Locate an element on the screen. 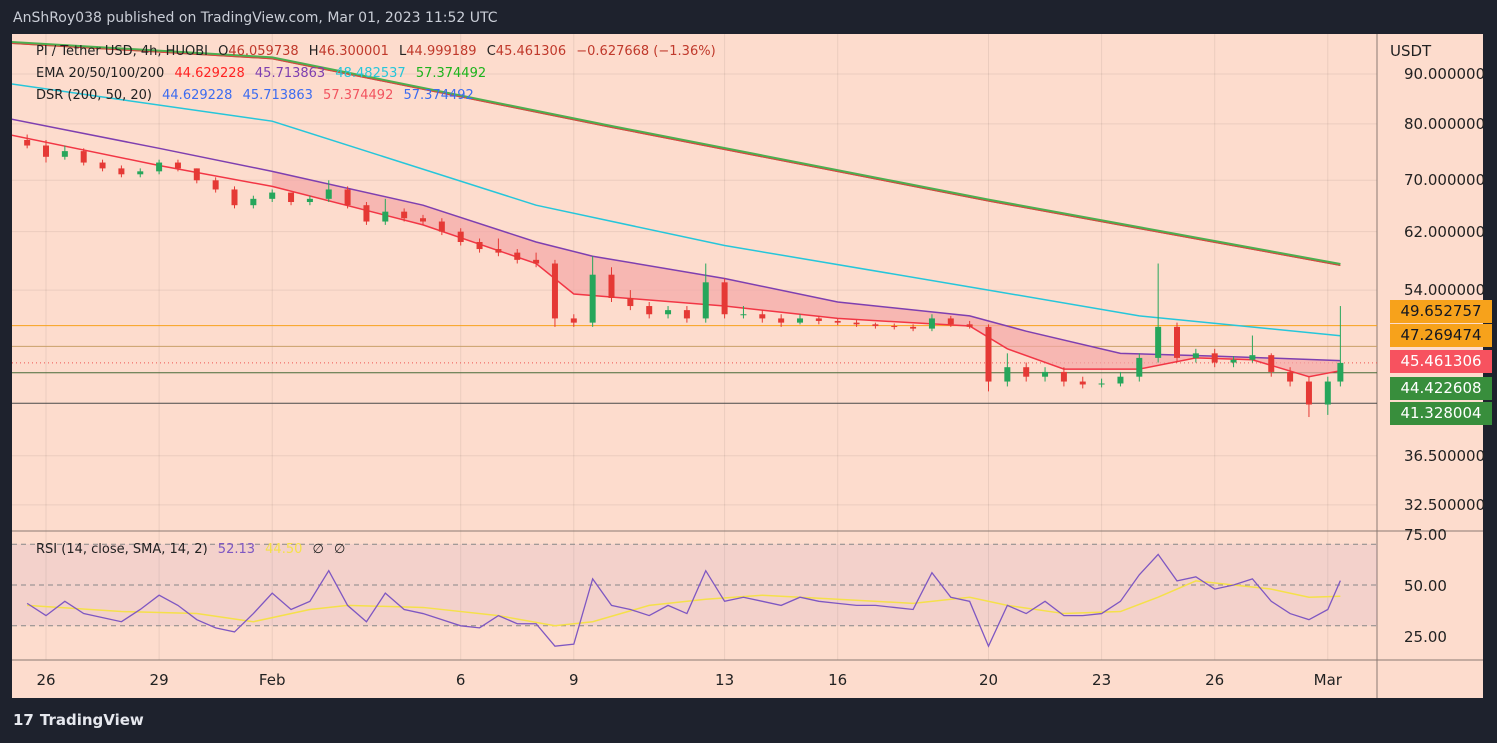 Image resolution: width=1497 pixels, height=743 pixels. ohlc-low: L44.999189 is located at coordinates (438, 51).